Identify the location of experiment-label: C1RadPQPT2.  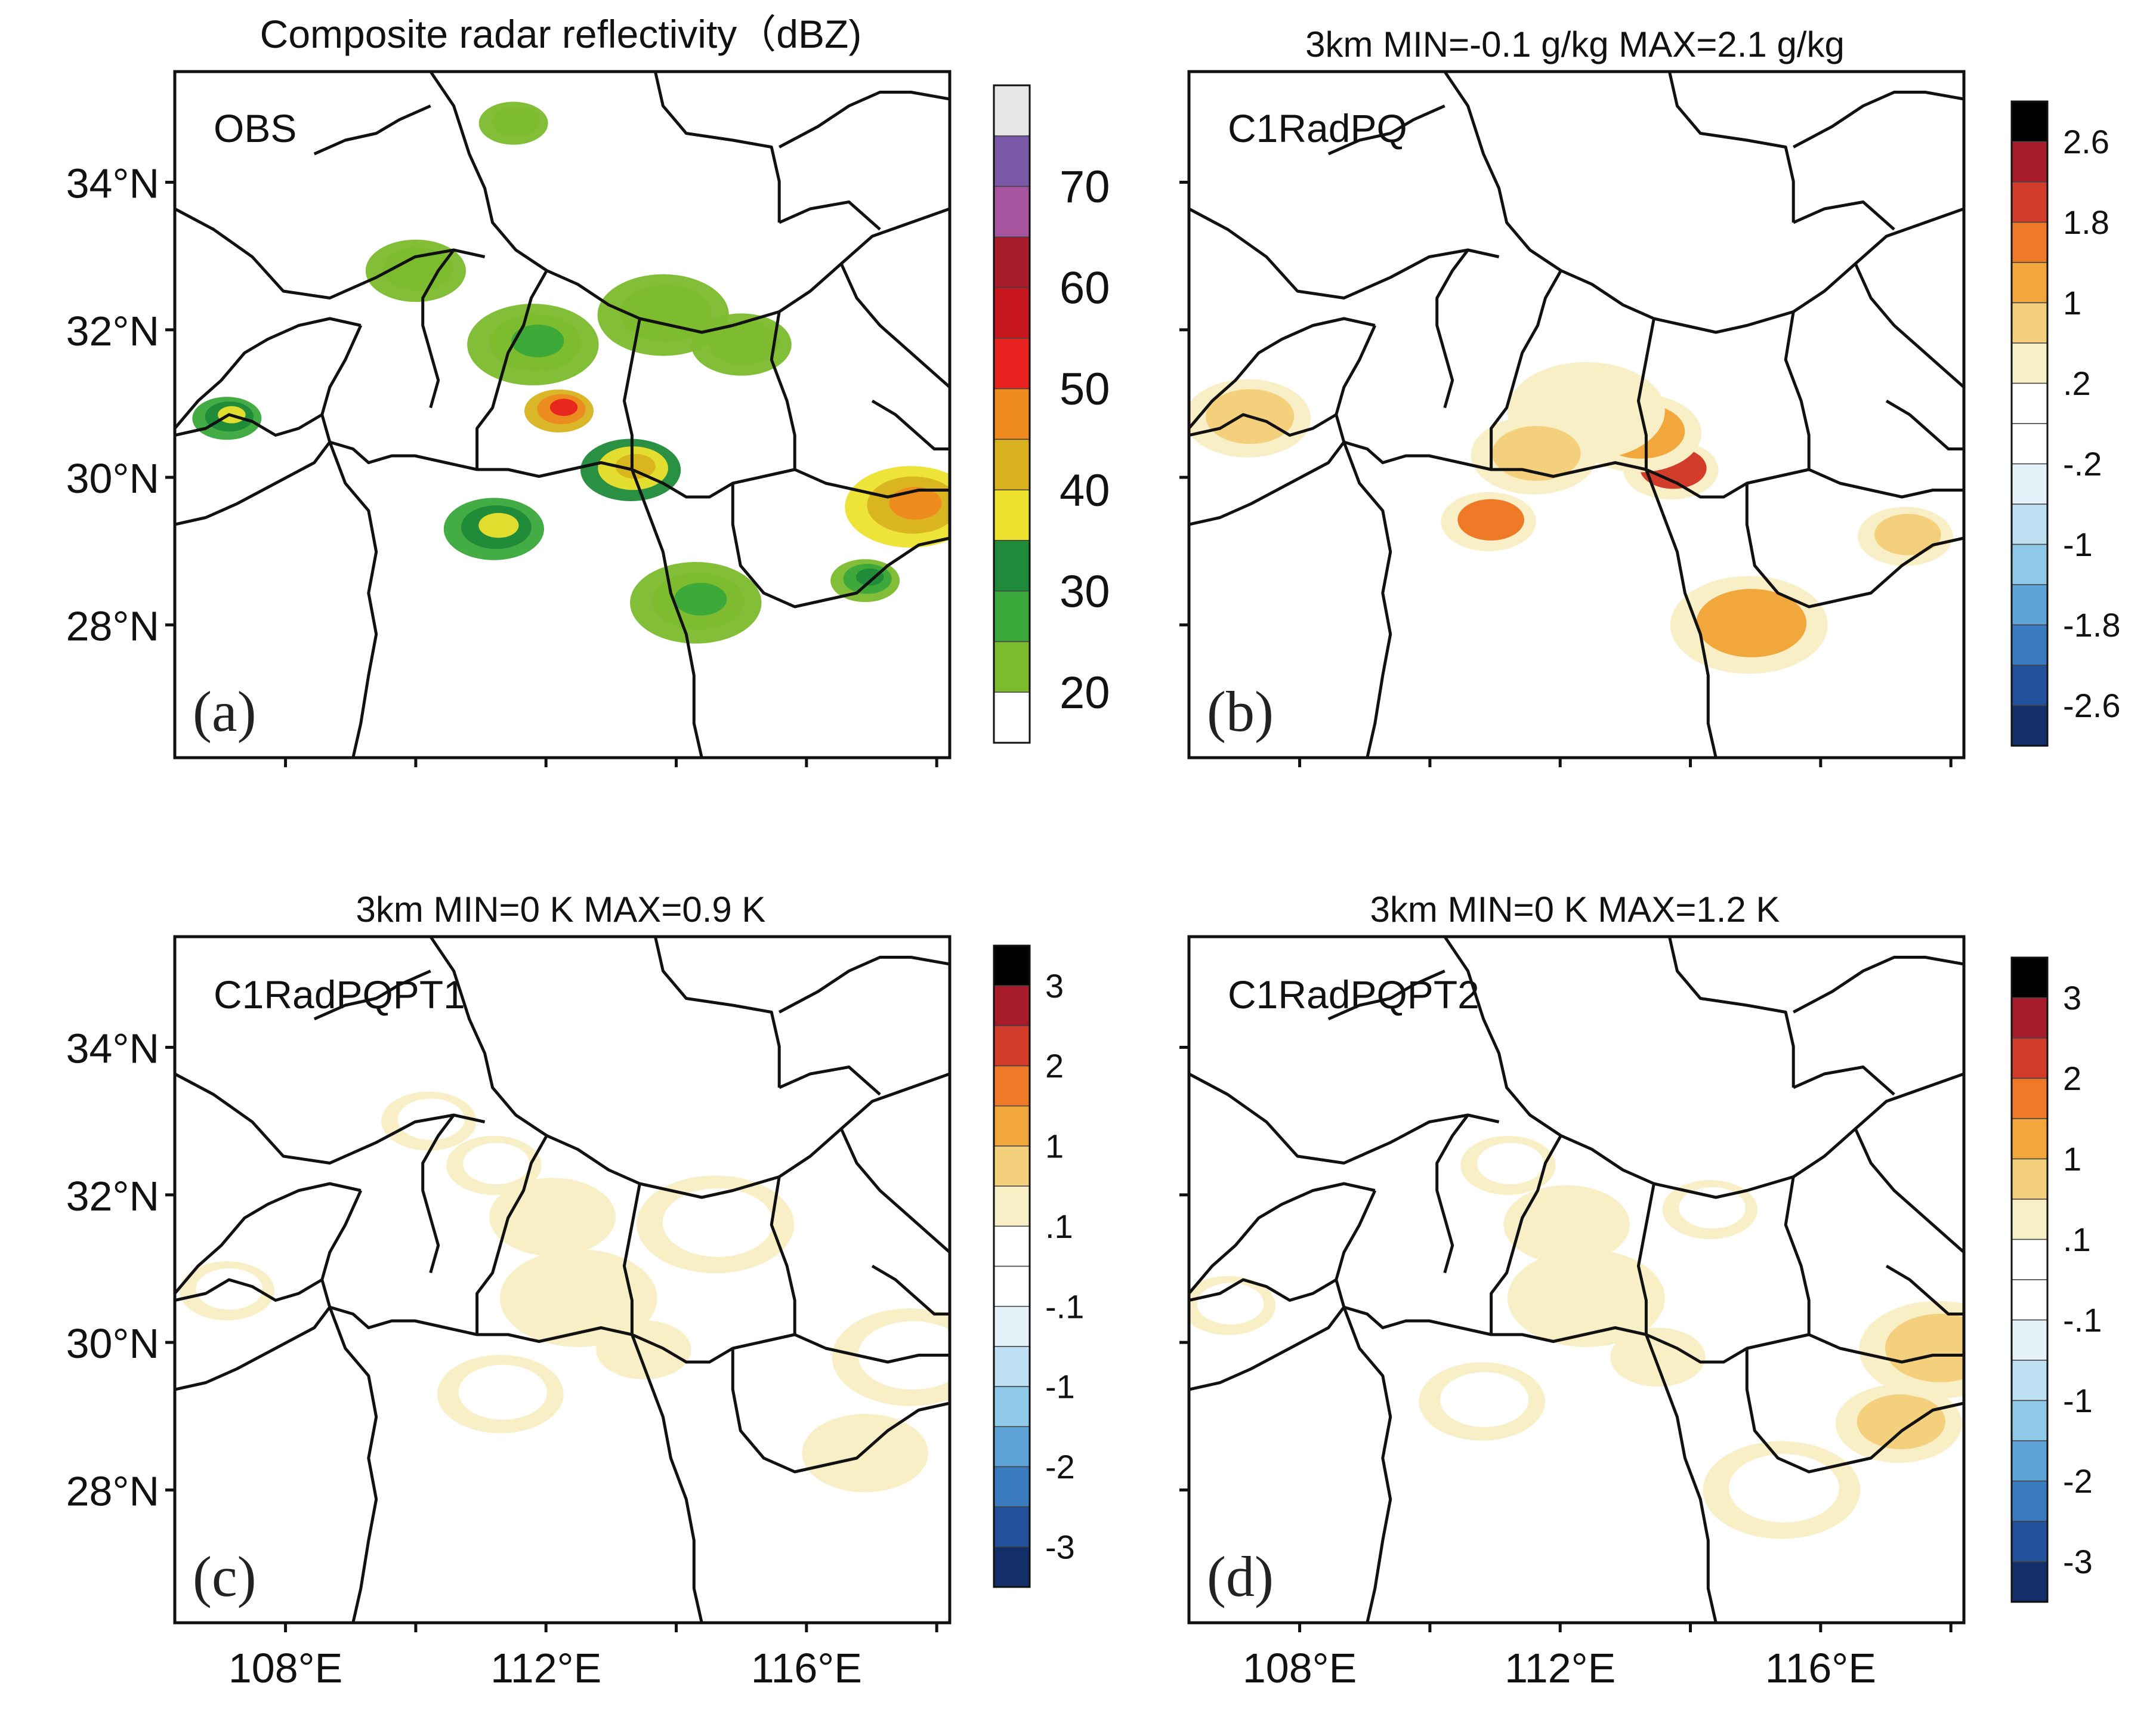
(1353, 995).